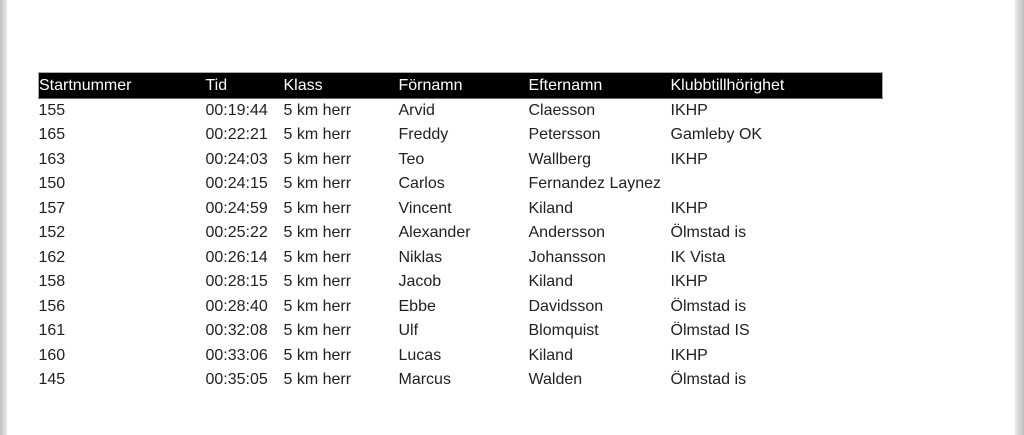 The width and height of the screenshot is (1024, 435). I want to click on left-edge-strip, so click(3, 217).